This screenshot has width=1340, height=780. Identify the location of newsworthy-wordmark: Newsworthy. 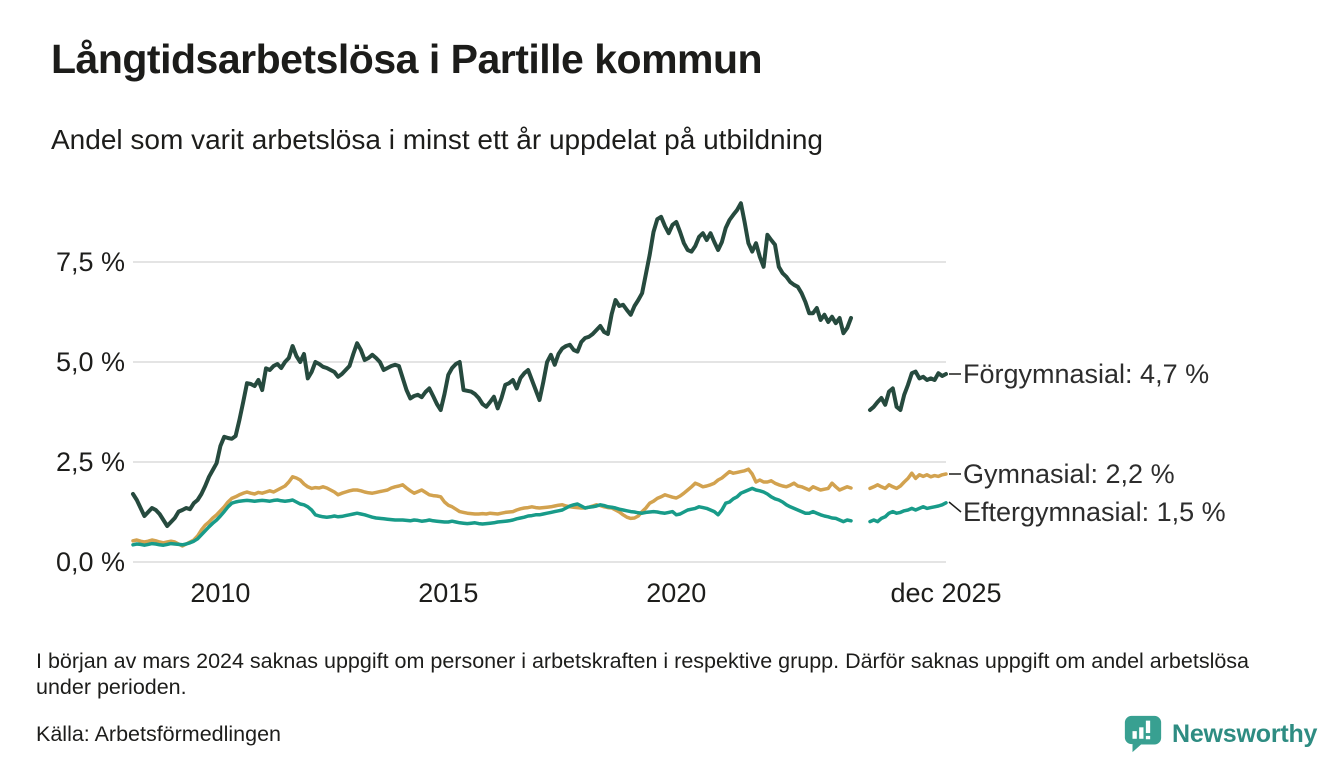
(1245, 733).